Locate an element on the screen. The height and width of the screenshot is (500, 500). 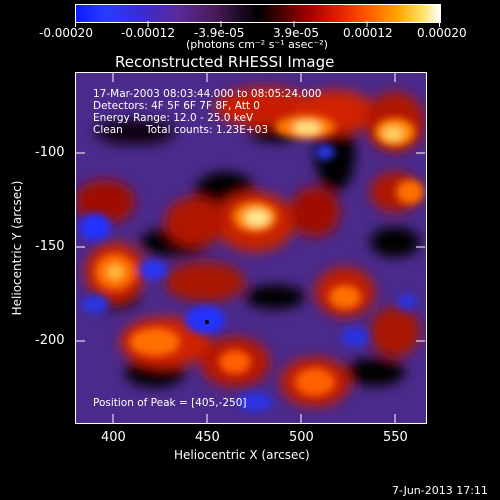
colorbar-tick-label: 3.9e-05 is located at coordinates (296, 33).